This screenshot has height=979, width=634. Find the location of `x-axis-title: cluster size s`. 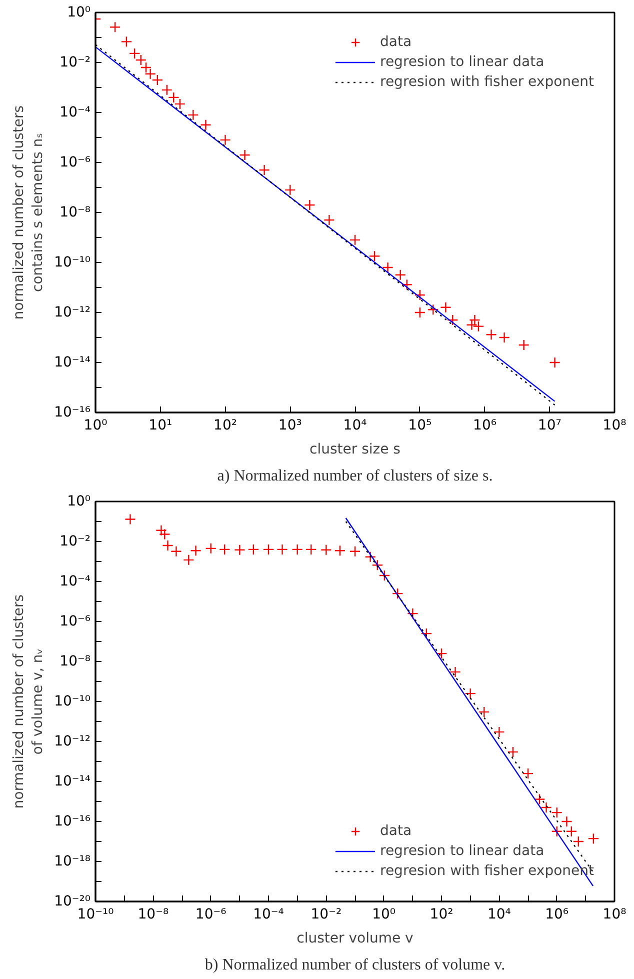

x-axis-title: cluster size s is located at coordinates (355, 450).